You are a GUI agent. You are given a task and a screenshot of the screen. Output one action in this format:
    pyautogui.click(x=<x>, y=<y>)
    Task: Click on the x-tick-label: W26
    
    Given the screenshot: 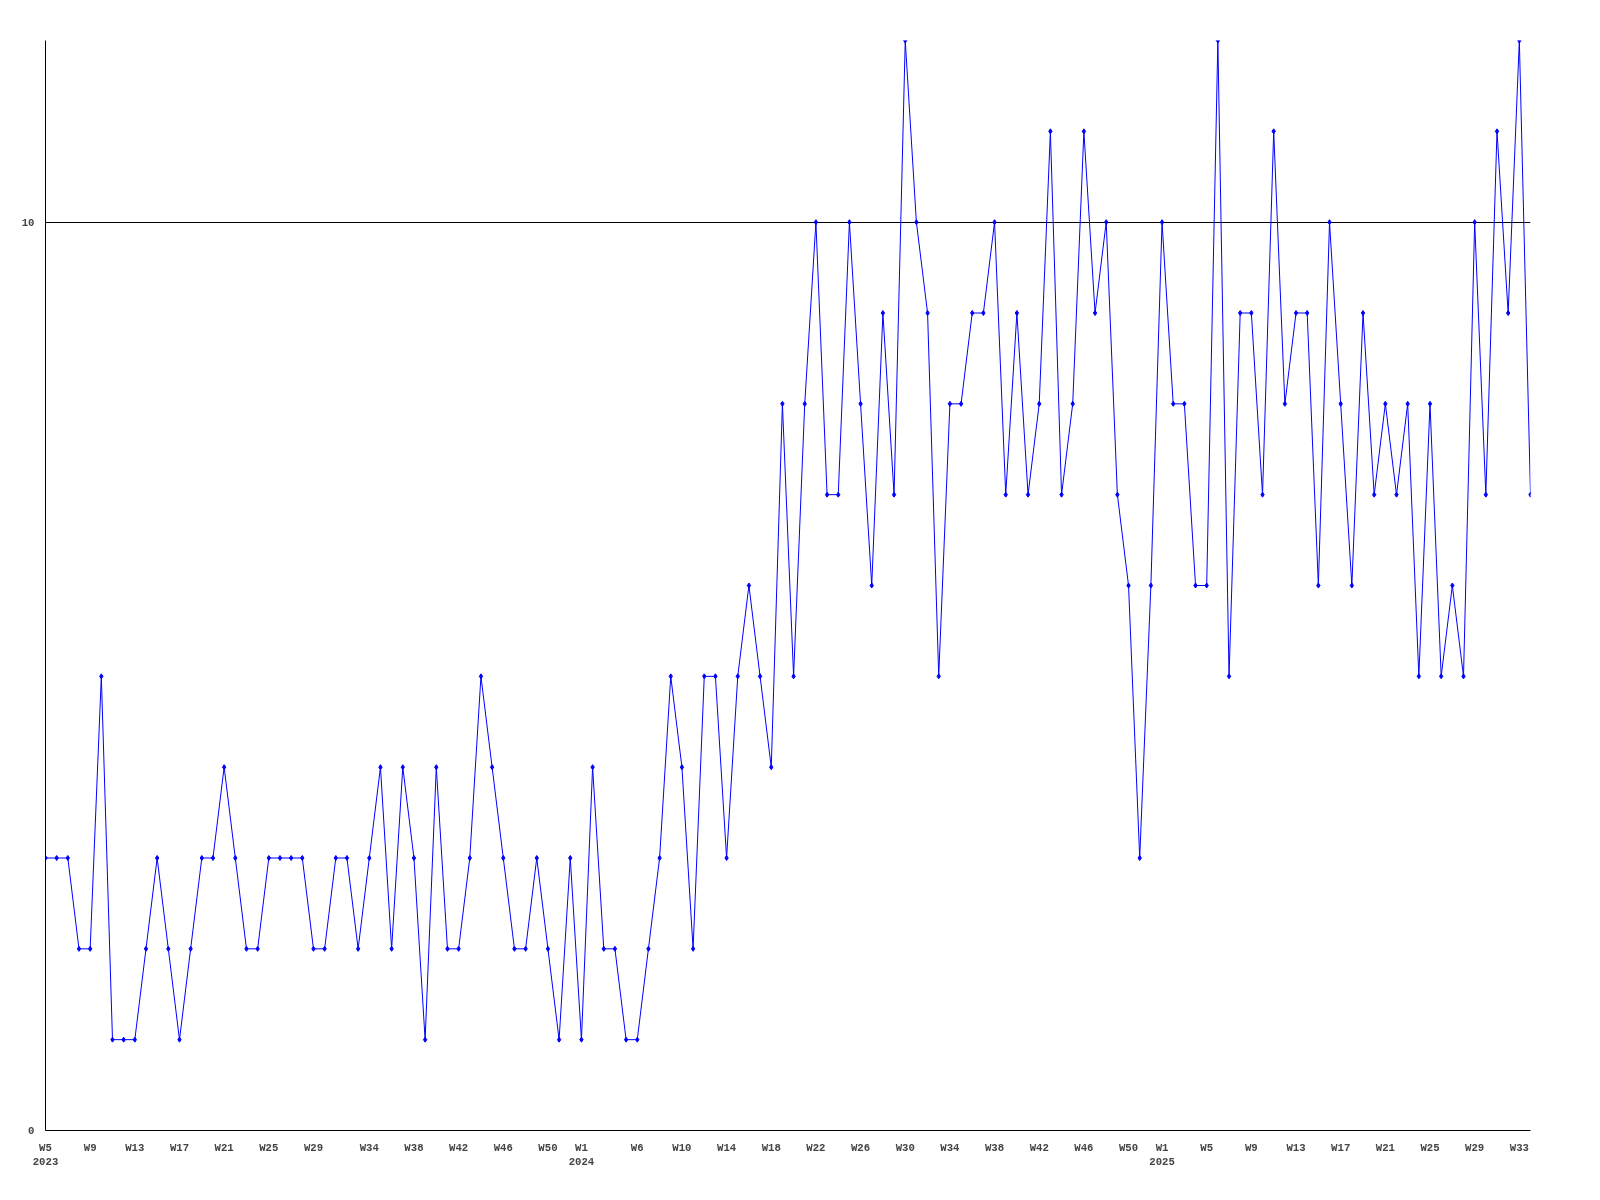 What is the action you would take?
    pyautogui.click(x=860, y=1147)
    